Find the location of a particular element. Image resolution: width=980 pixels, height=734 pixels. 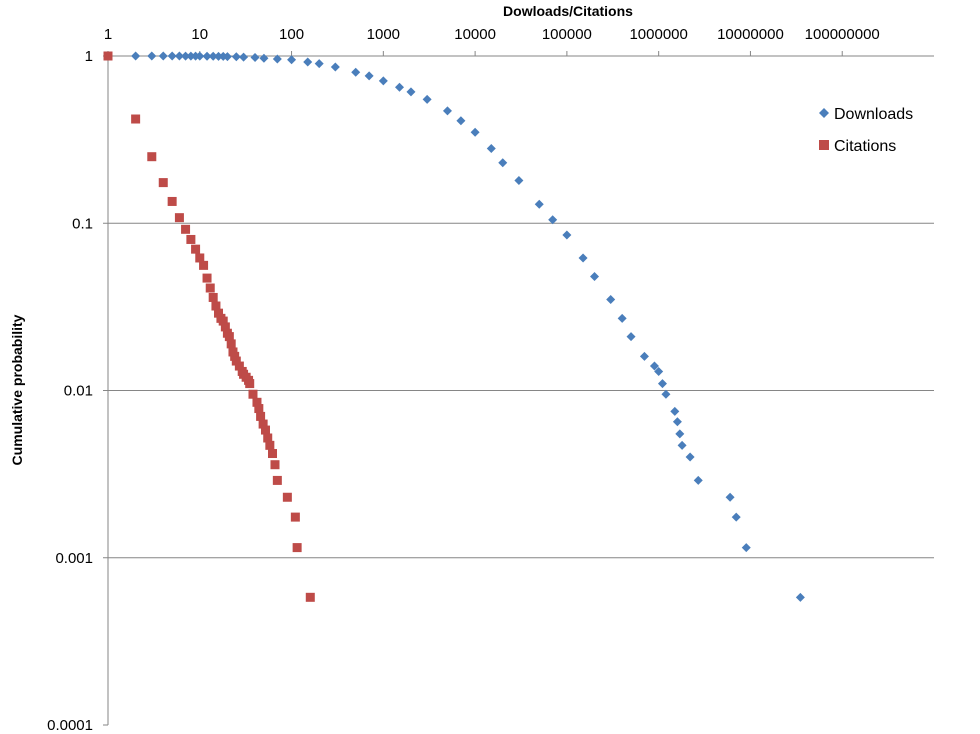

y-tick-label: 0.001 is located at coordinates (74, 558).